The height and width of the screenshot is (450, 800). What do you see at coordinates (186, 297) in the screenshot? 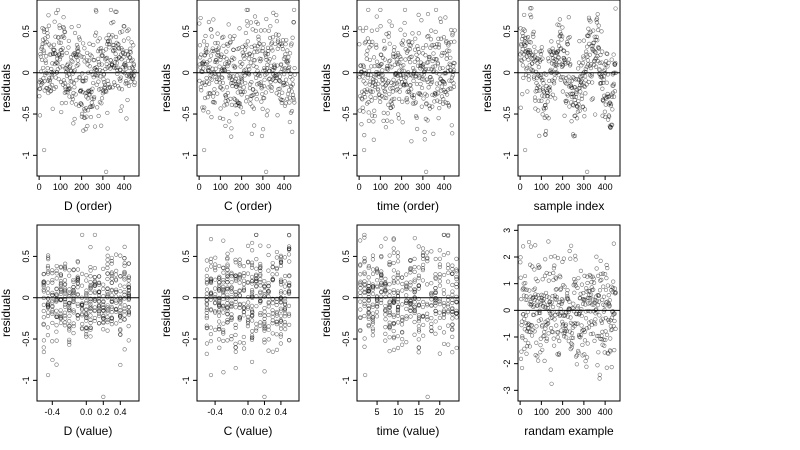
I see `y-tick-label: 0` at bounding box center [186, 297].